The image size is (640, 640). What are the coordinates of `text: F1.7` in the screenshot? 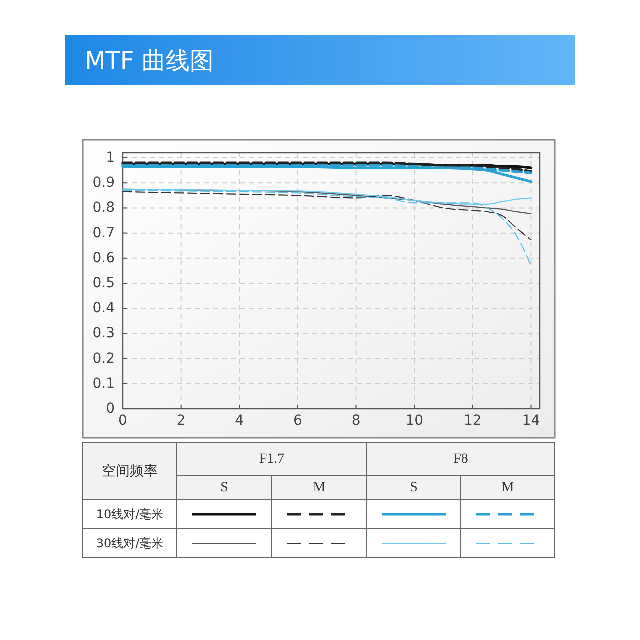 It's located at (272, 459).